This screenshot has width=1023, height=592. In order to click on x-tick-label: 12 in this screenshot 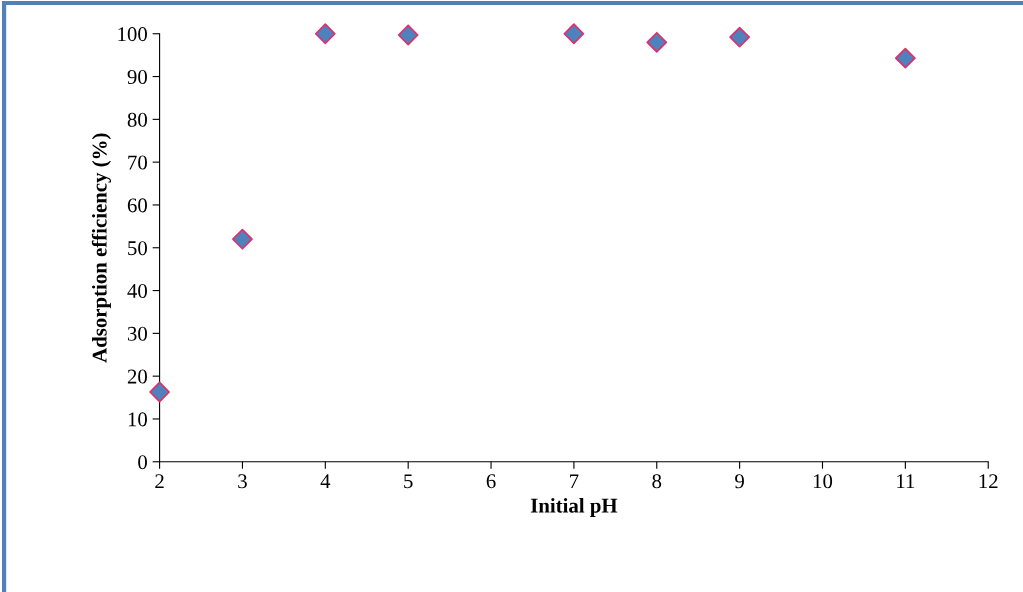, I will do `click(988, 481)`.